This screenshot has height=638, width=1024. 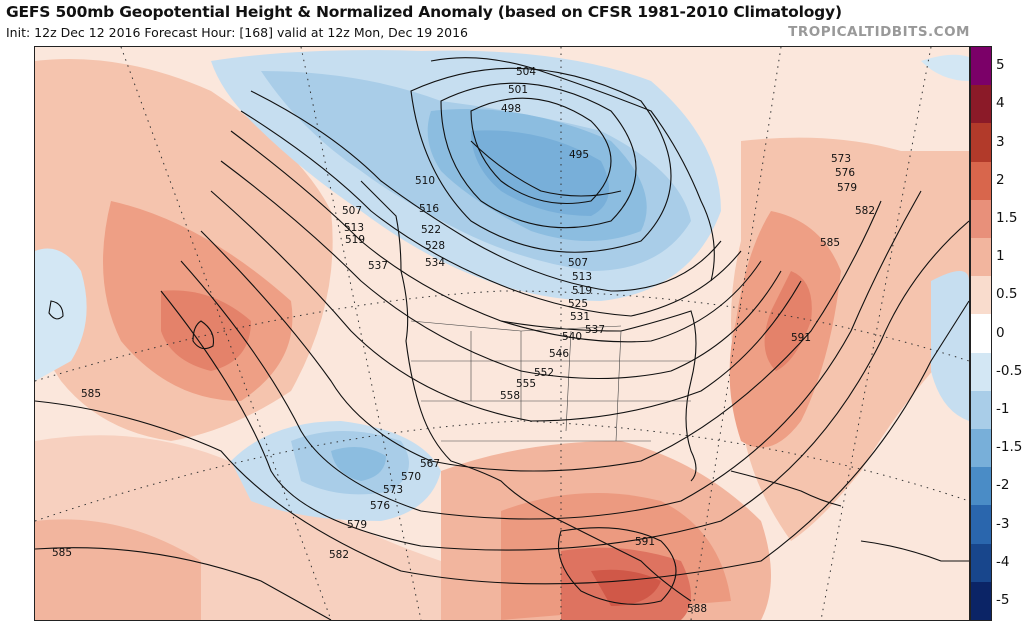 I want to click on contour-label: 501, so click(x=518, y=90).